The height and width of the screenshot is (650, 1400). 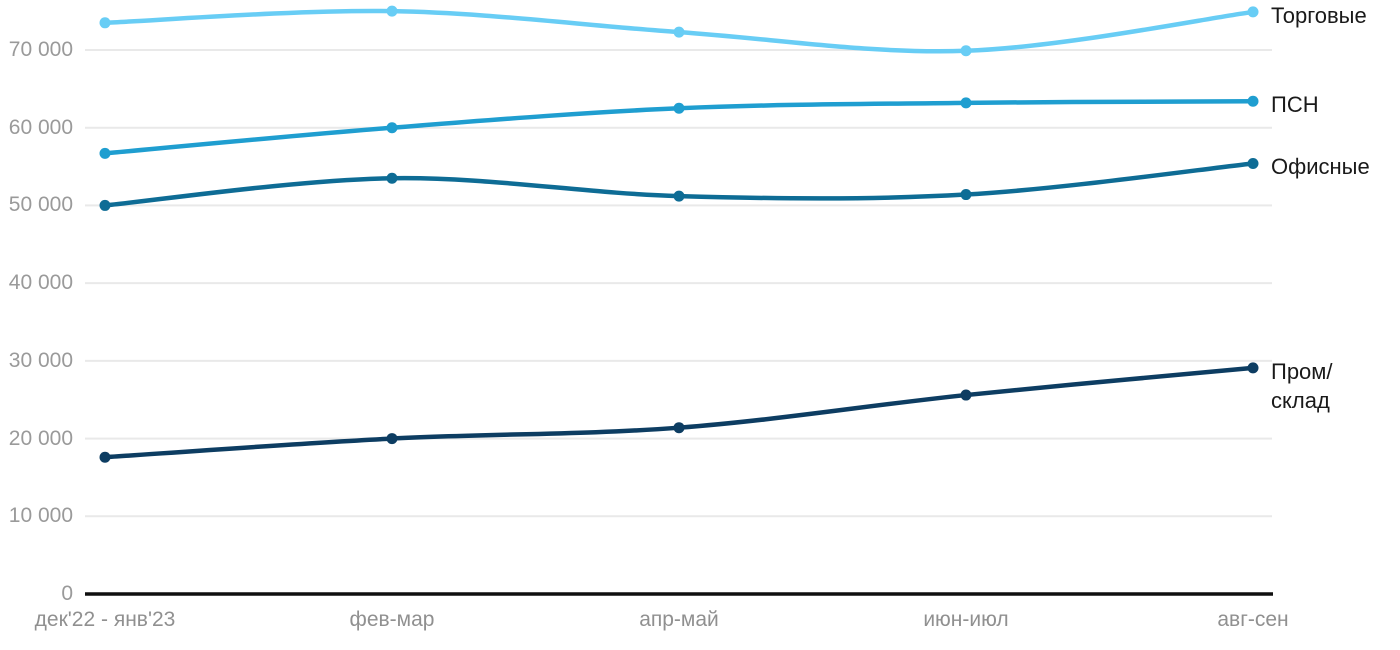 What do you see at coordinates (966, 619) in the screenshot?
I see `x-axis-tick-label: июн-июл` at bounding box center [966, 619].